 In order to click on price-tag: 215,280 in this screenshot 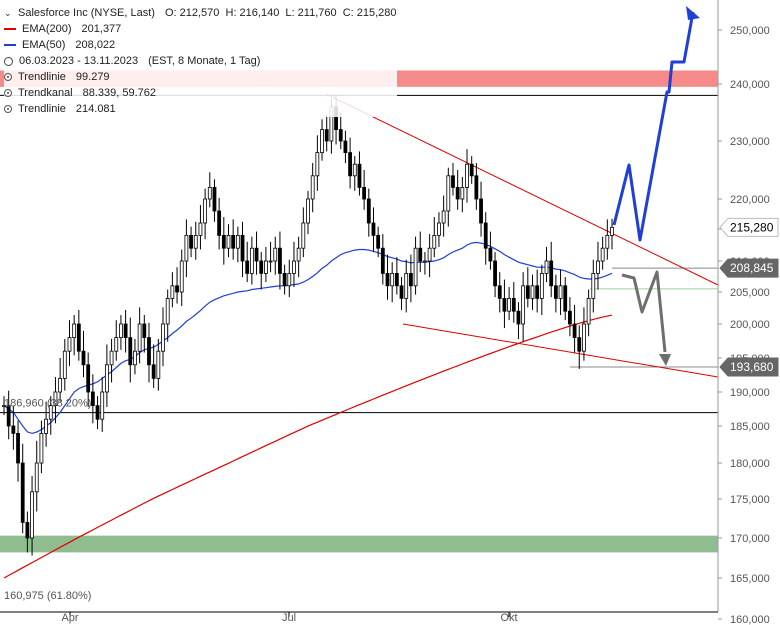, I will do `click(749, 227)`.